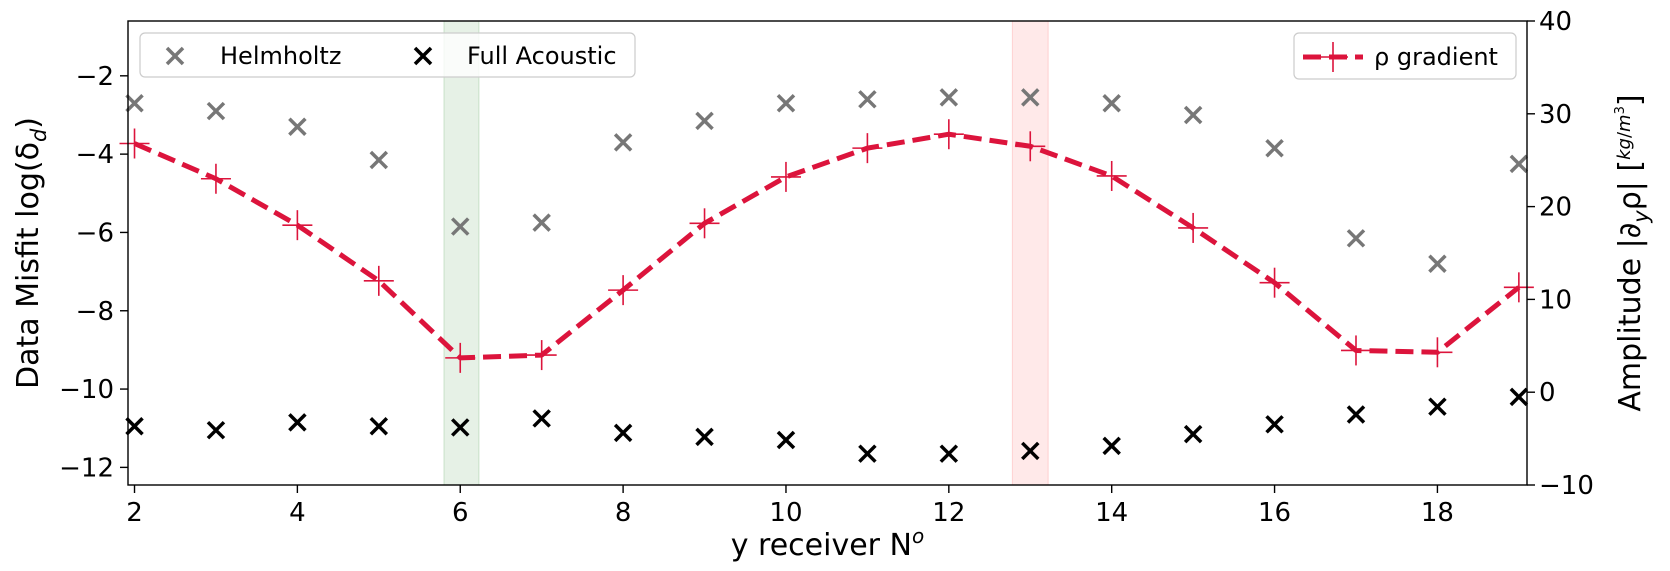  Describe the element at coordinates (1437, 513) in the screenshot. I see `x-tick-label-18: 18` at that location.